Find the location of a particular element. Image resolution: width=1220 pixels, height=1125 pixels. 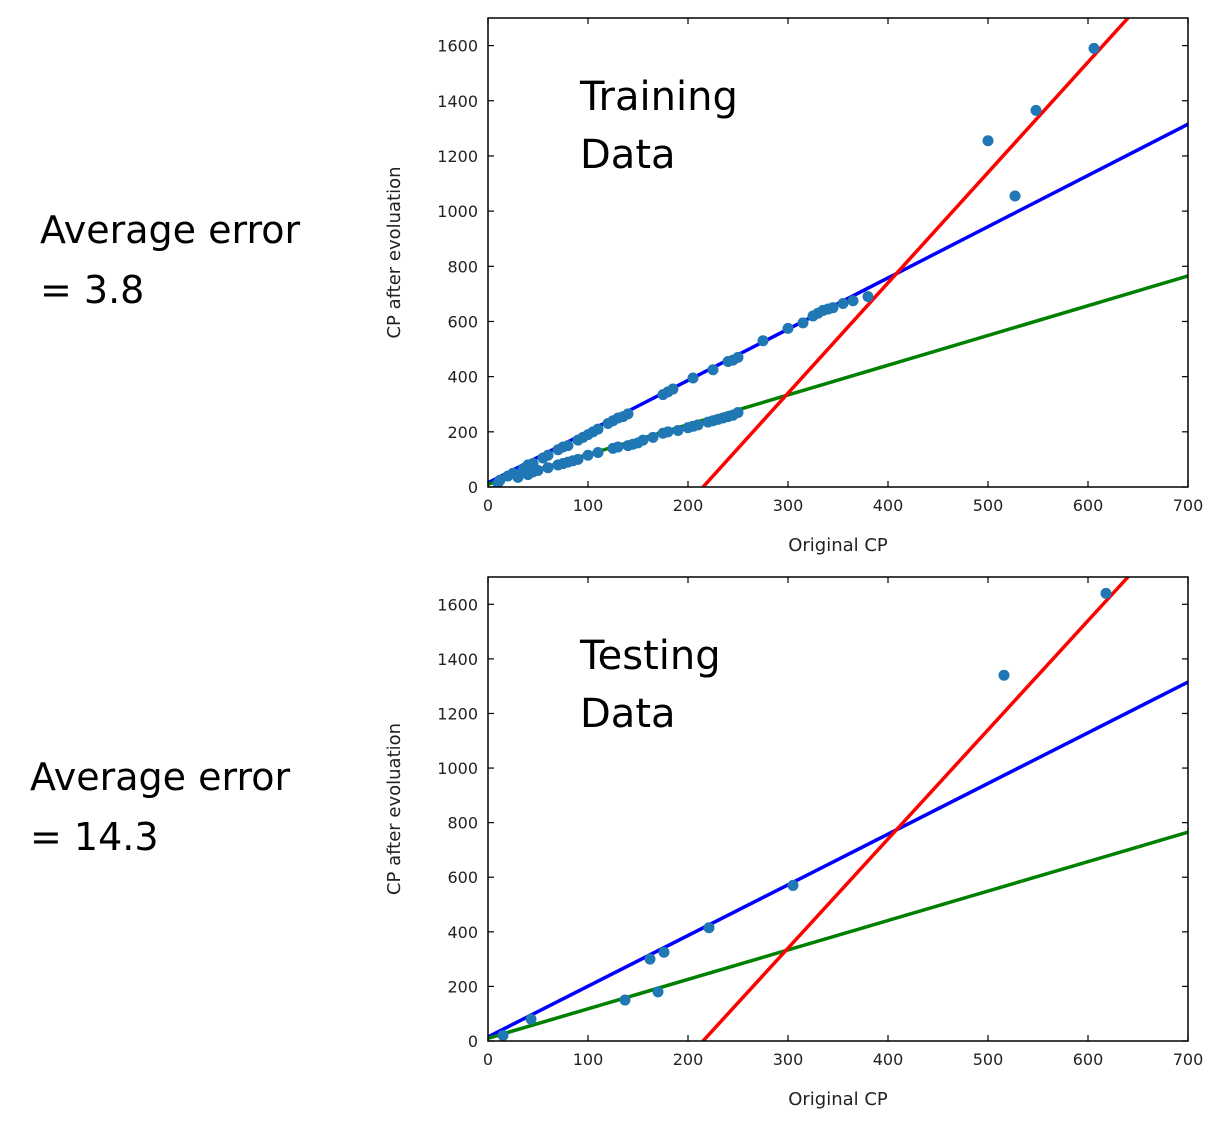

testing-annotation: Testing is located at coordinates (650, 656).